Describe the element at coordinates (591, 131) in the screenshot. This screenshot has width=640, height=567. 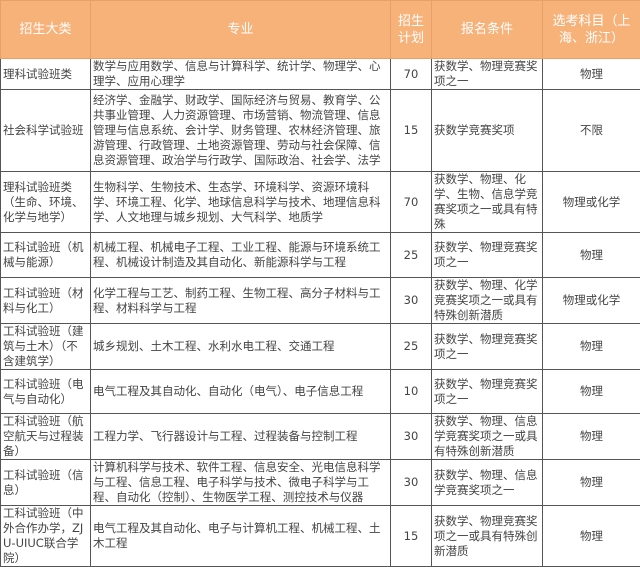
I see `cell-subjects: 不限` at that location.